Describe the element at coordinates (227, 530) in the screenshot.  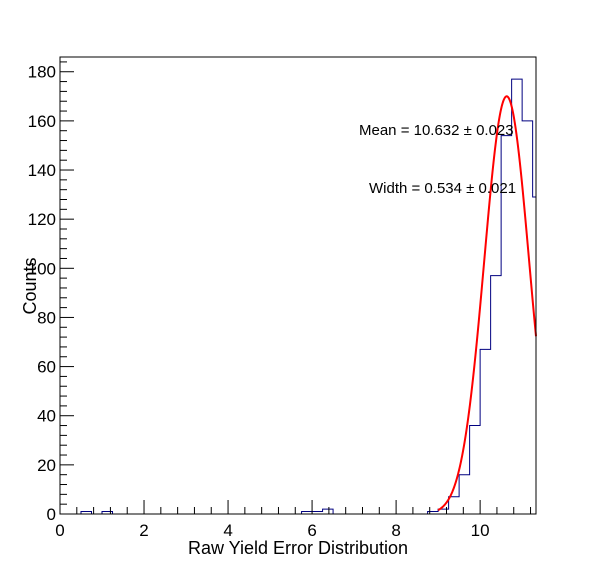
I see `x-tick-label: 4` at that location.